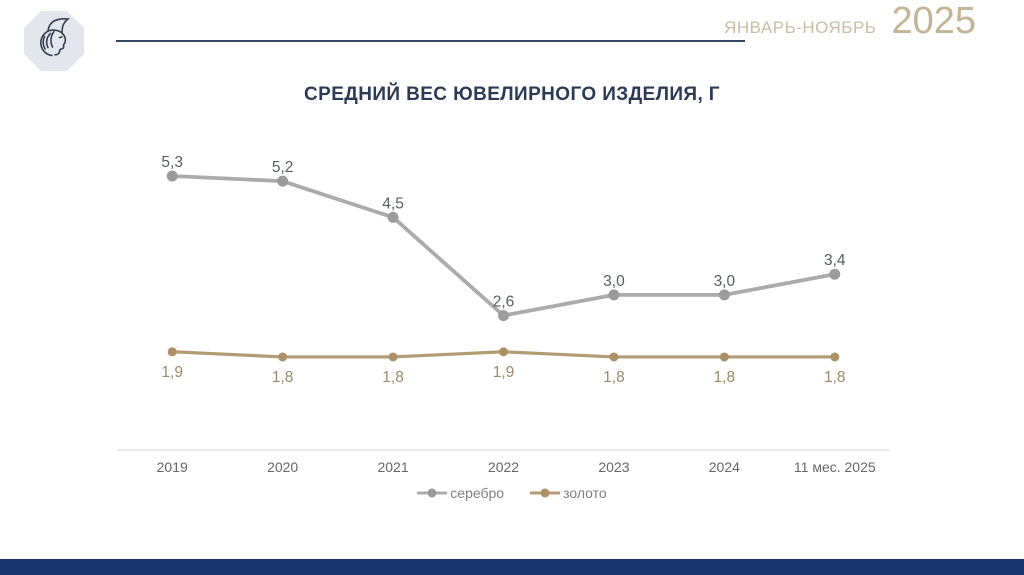  I want to click on footer-bar, so click(512, 567).